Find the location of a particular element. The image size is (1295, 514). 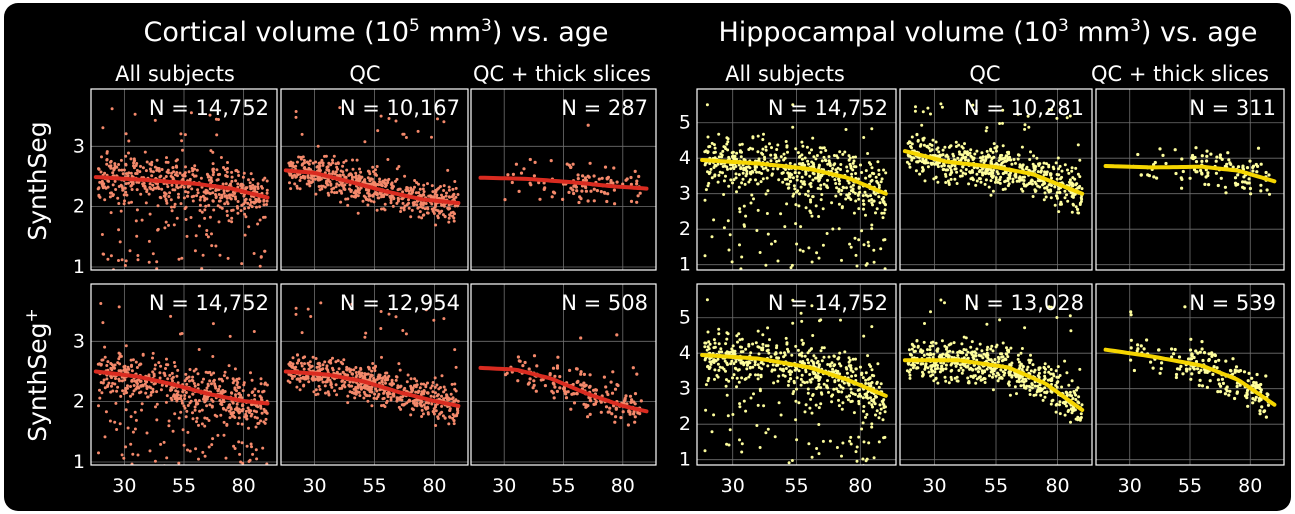

n-label: N = 10,167 is located at coordinates (400, 108).